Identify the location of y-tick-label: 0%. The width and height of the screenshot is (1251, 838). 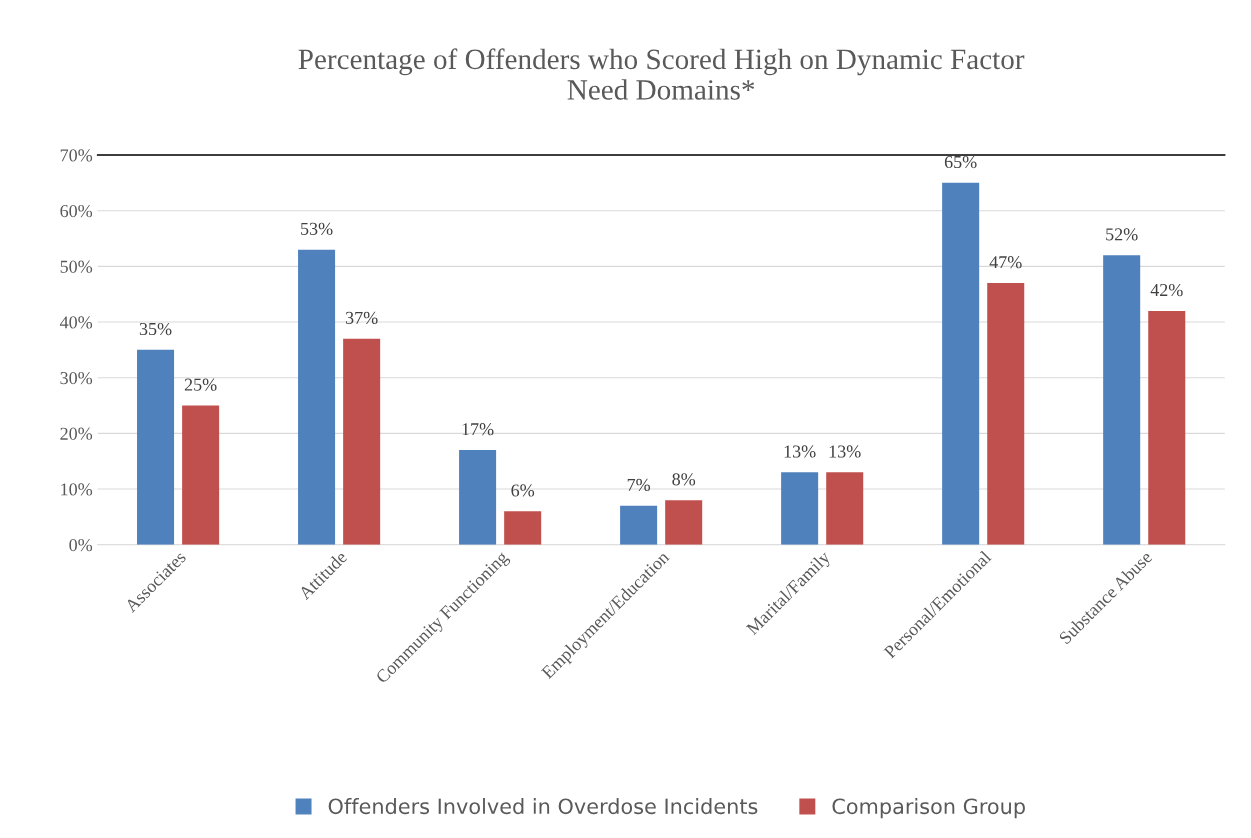
(81, 545).